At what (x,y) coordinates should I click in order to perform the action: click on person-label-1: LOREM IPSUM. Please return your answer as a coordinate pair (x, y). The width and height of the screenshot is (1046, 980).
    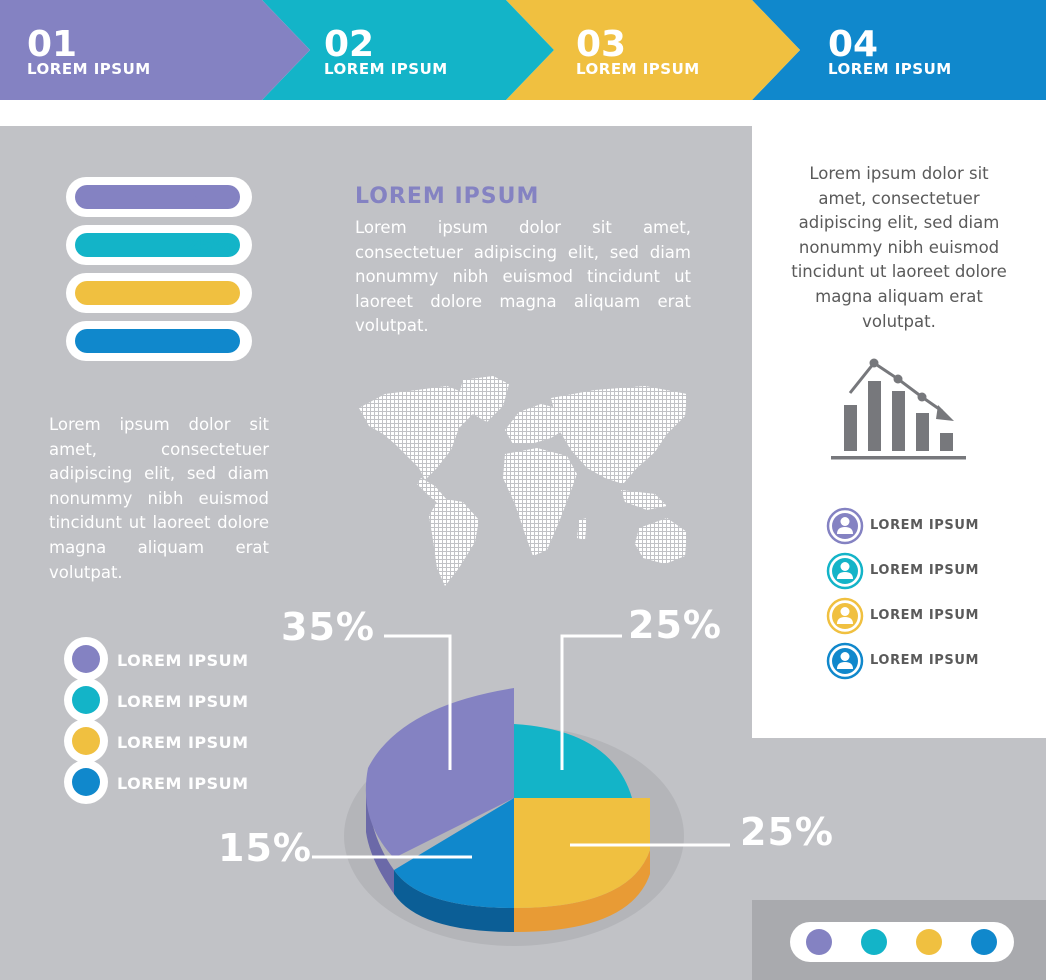
    Looking at the image, I should click on (925, 525).